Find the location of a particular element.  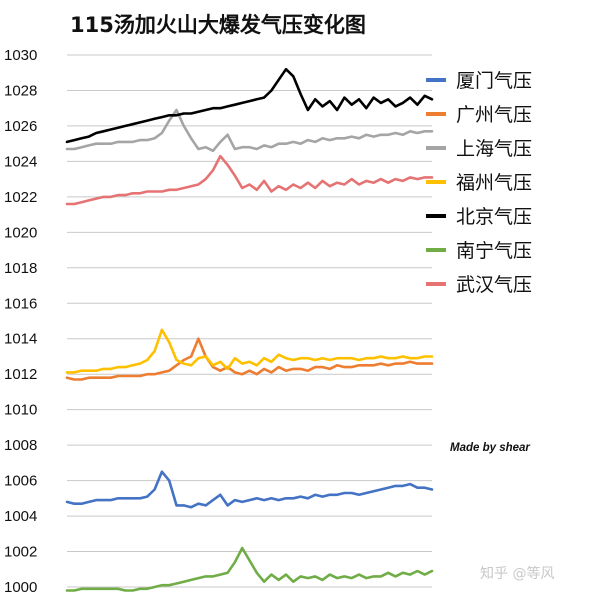

legend-label-1: 广州气压 is located at coordinates (494, 115).